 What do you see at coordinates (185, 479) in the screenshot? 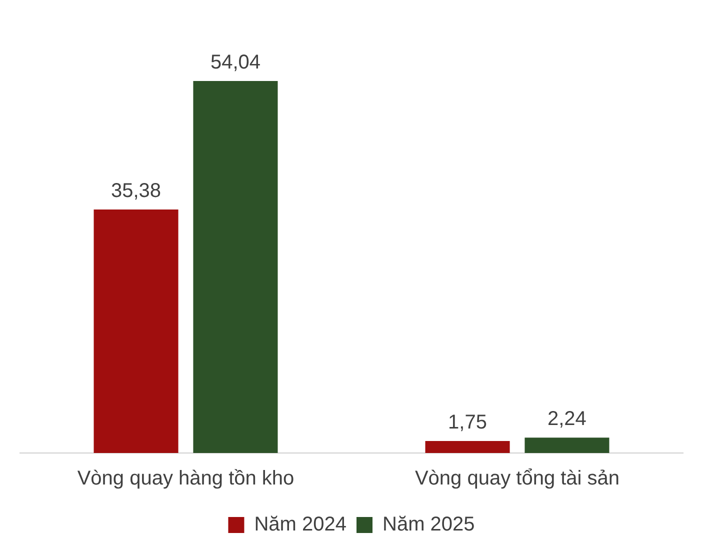
I see `x-tick-label: Vòng quay hàng tồn kho` at bounding box center [185, 479].